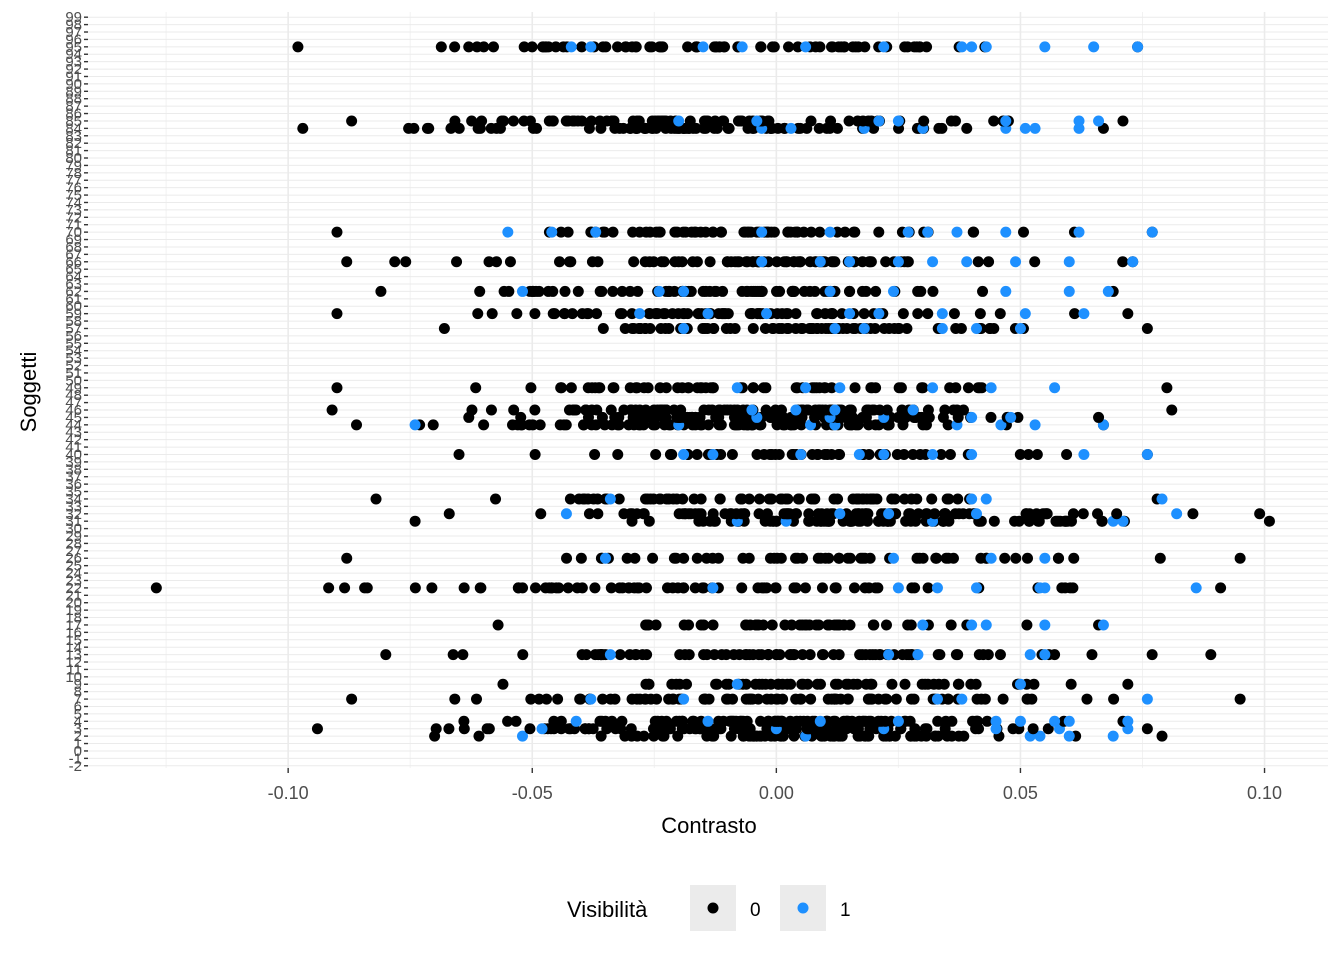  I want to click on y-tick-label: 39, so click(73, 462).